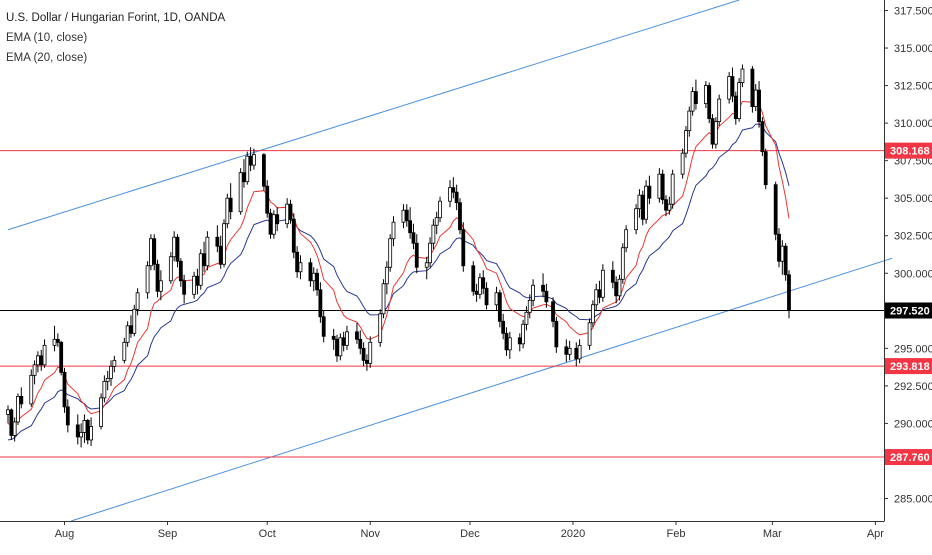 Image resolution: width=932 pixels, height=555 pixels. Describe the element at coordinates (910, 367) in the screenshot. I see `level-price-tag-text: 293.818` at that location.